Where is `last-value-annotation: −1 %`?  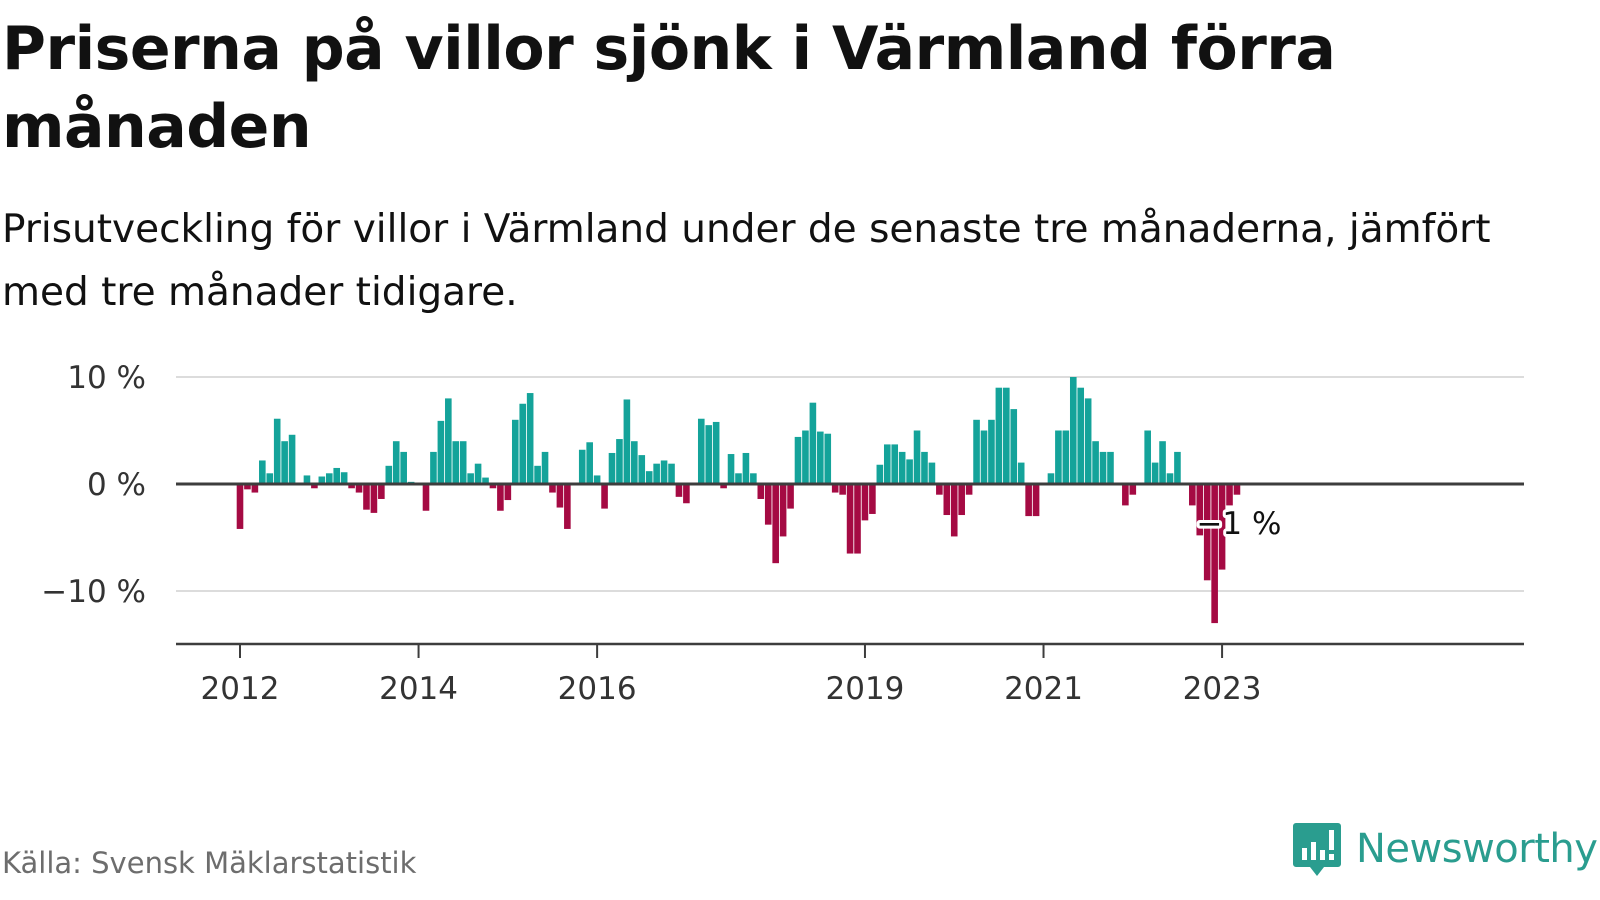
last-value-annotation: −1 % is located at coordinates (1238, 524).